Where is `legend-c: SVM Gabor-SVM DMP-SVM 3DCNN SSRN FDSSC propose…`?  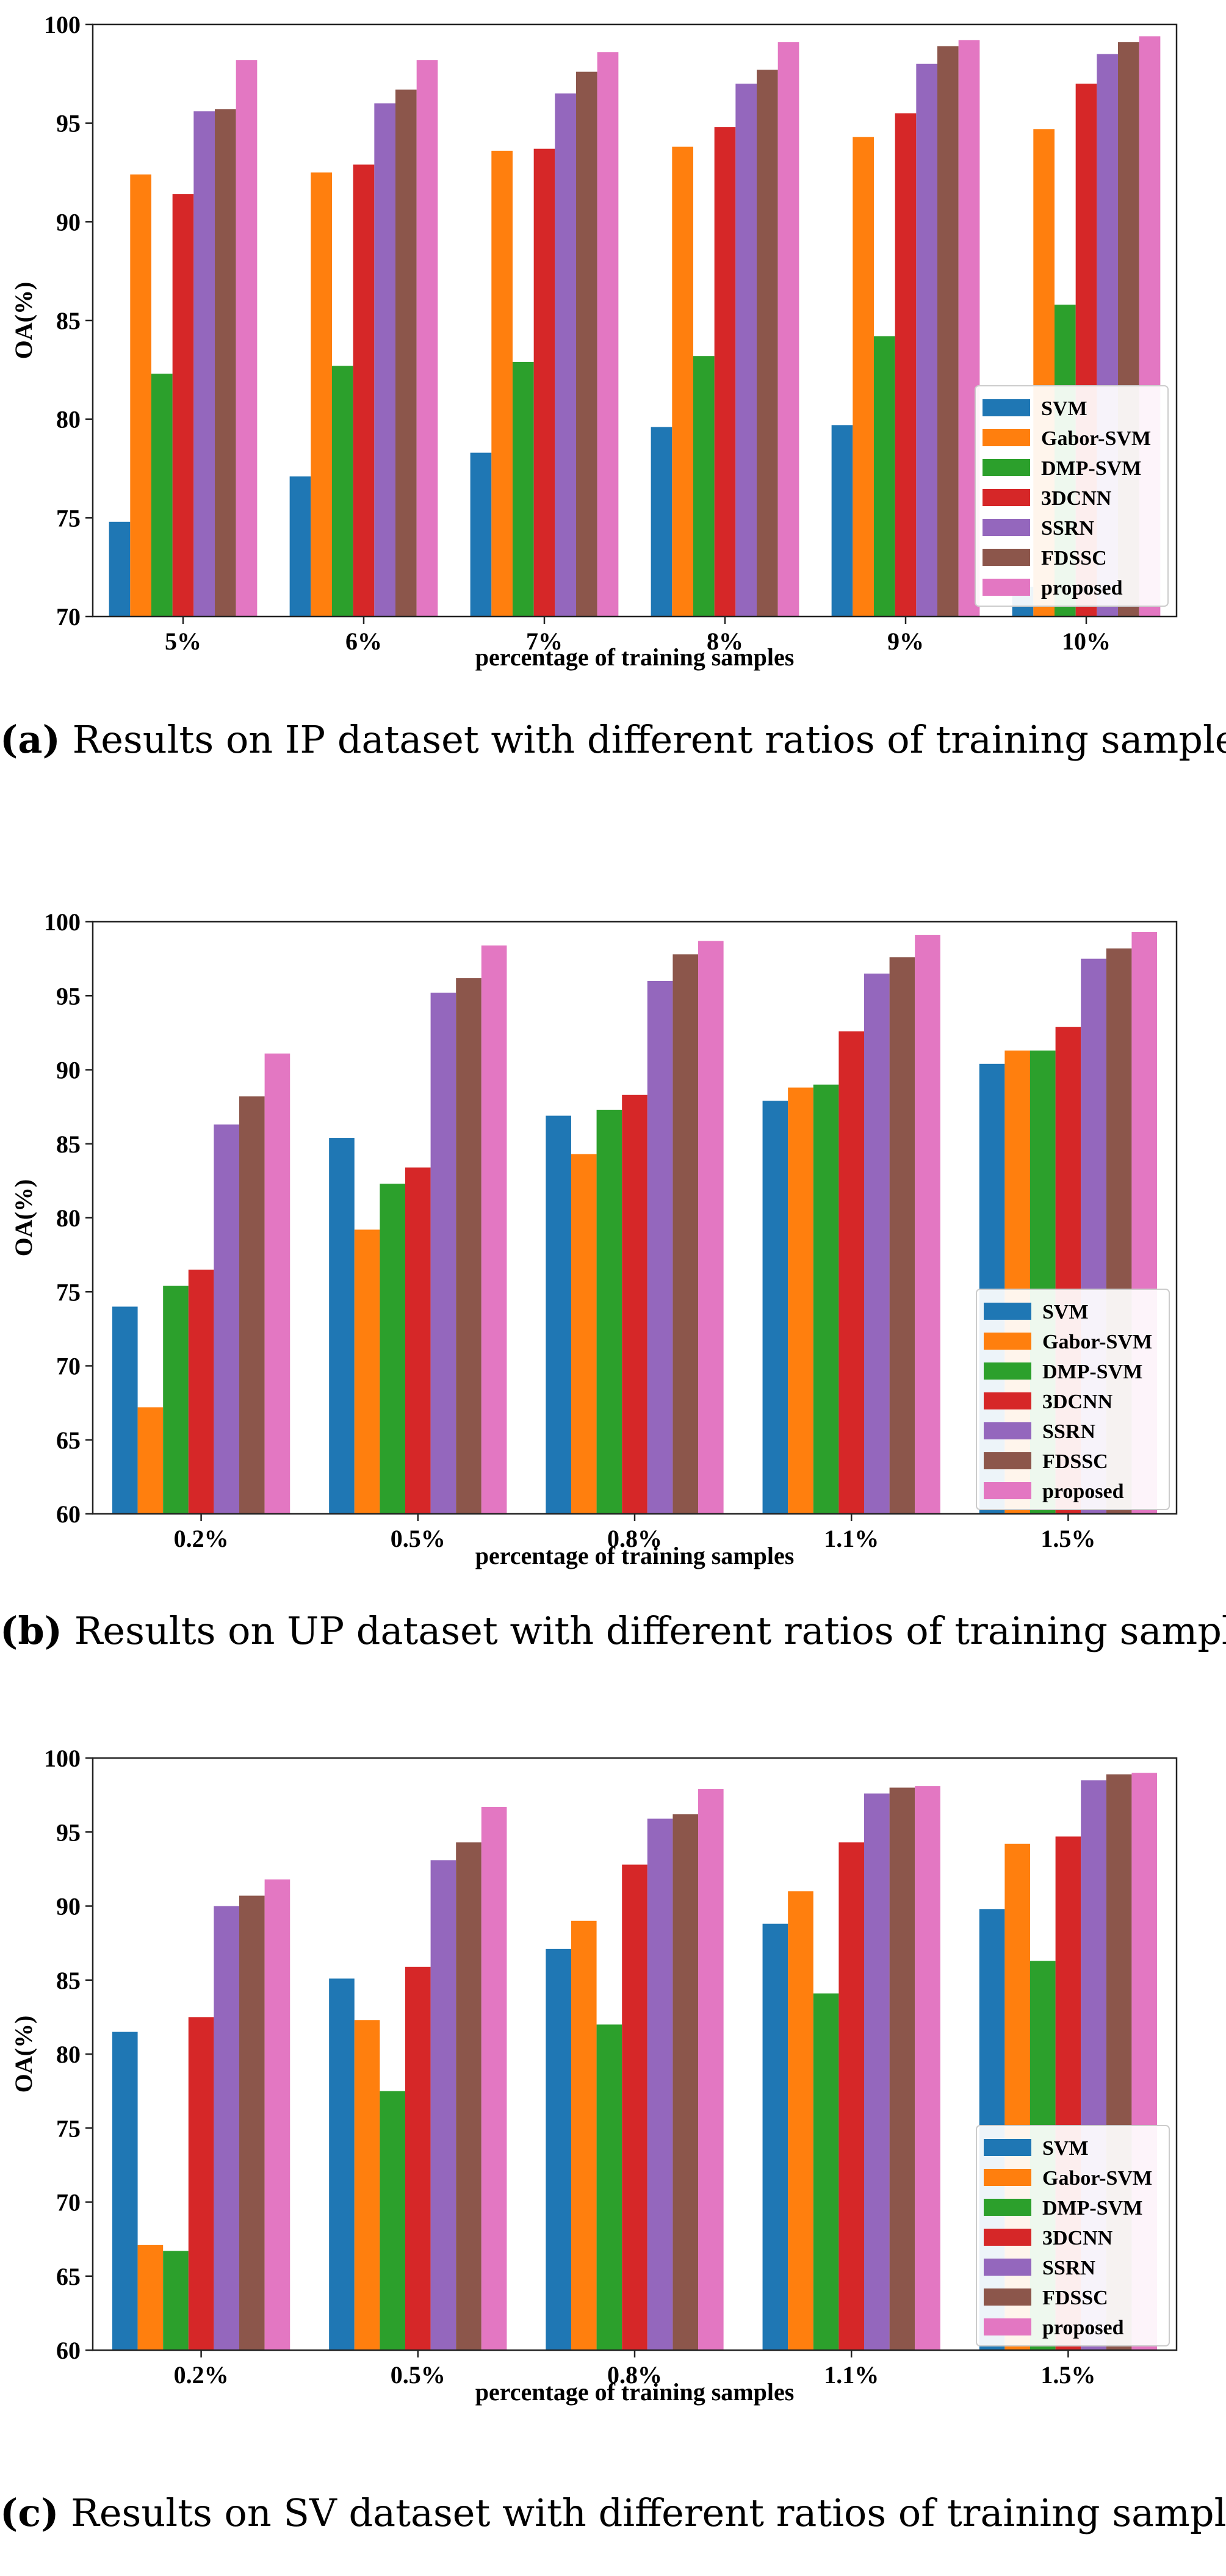
legend-c: SVM Gabor-SVM DMP-SVM 3DCNN SSRN FDSSC propose… is located at coordinates (1073, 2235).